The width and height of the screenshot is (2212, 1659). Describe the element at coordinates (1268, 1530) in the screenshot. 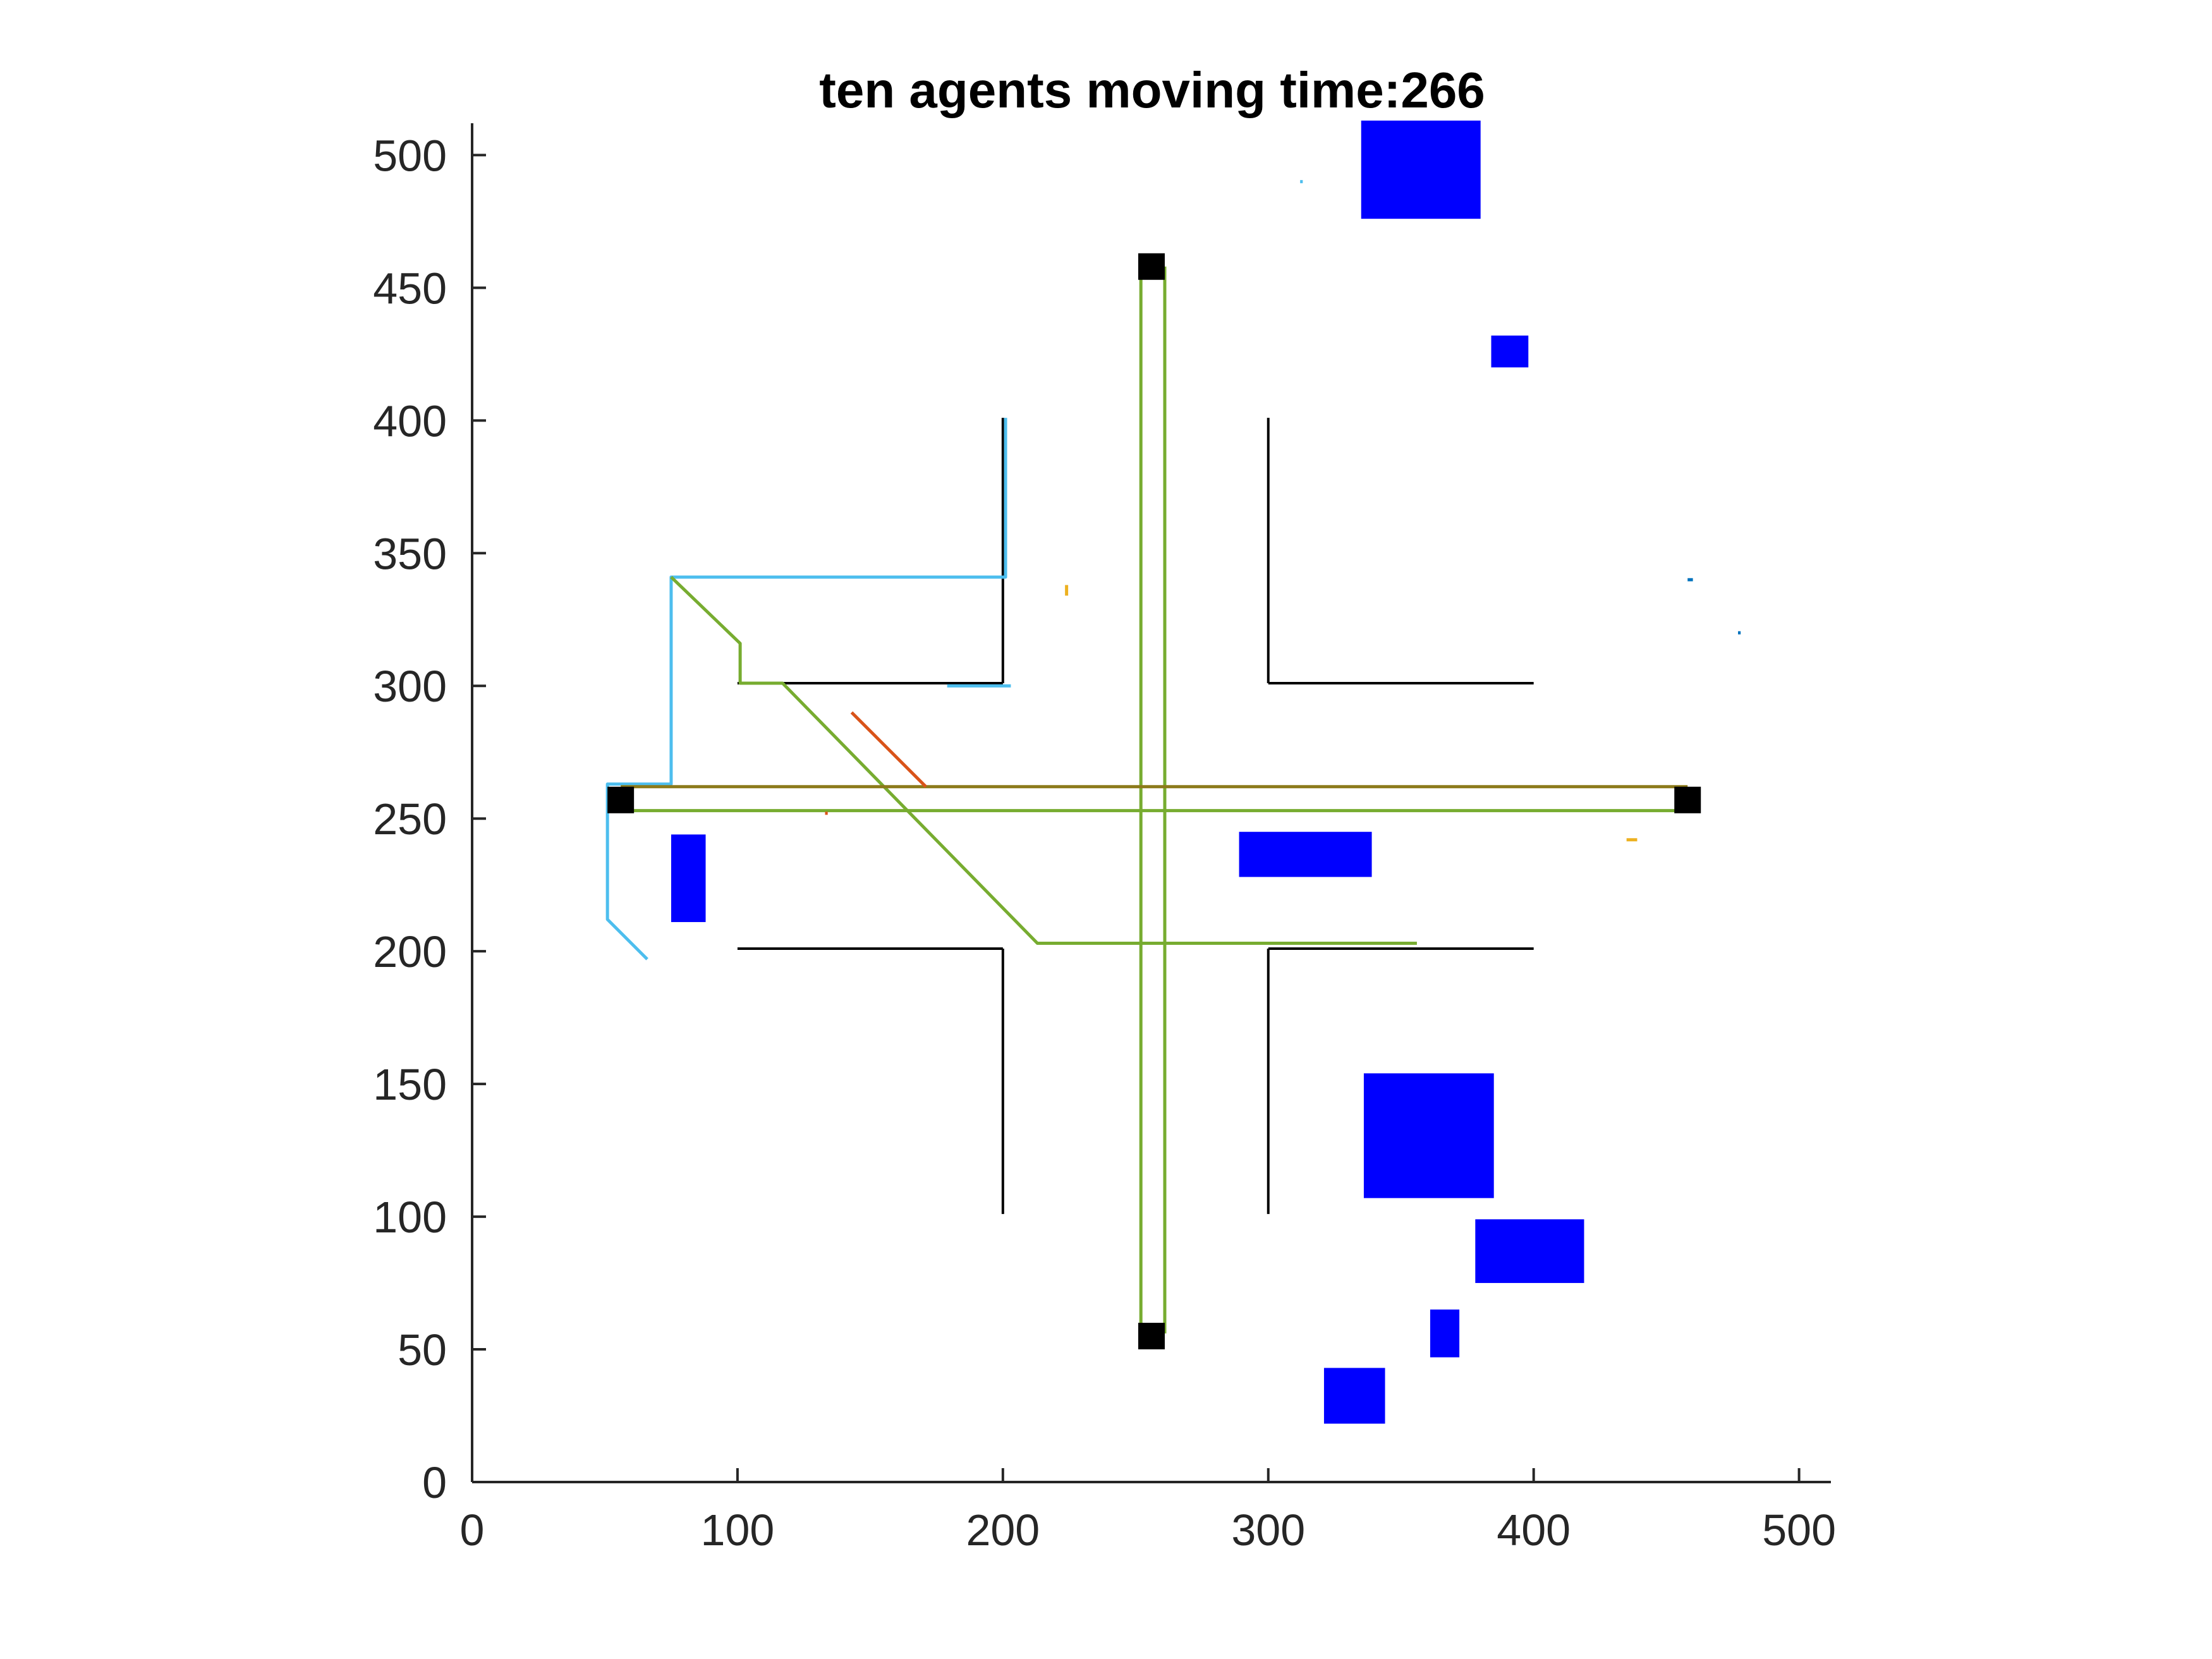

I see `x-tick-label-300: 300` at that location.